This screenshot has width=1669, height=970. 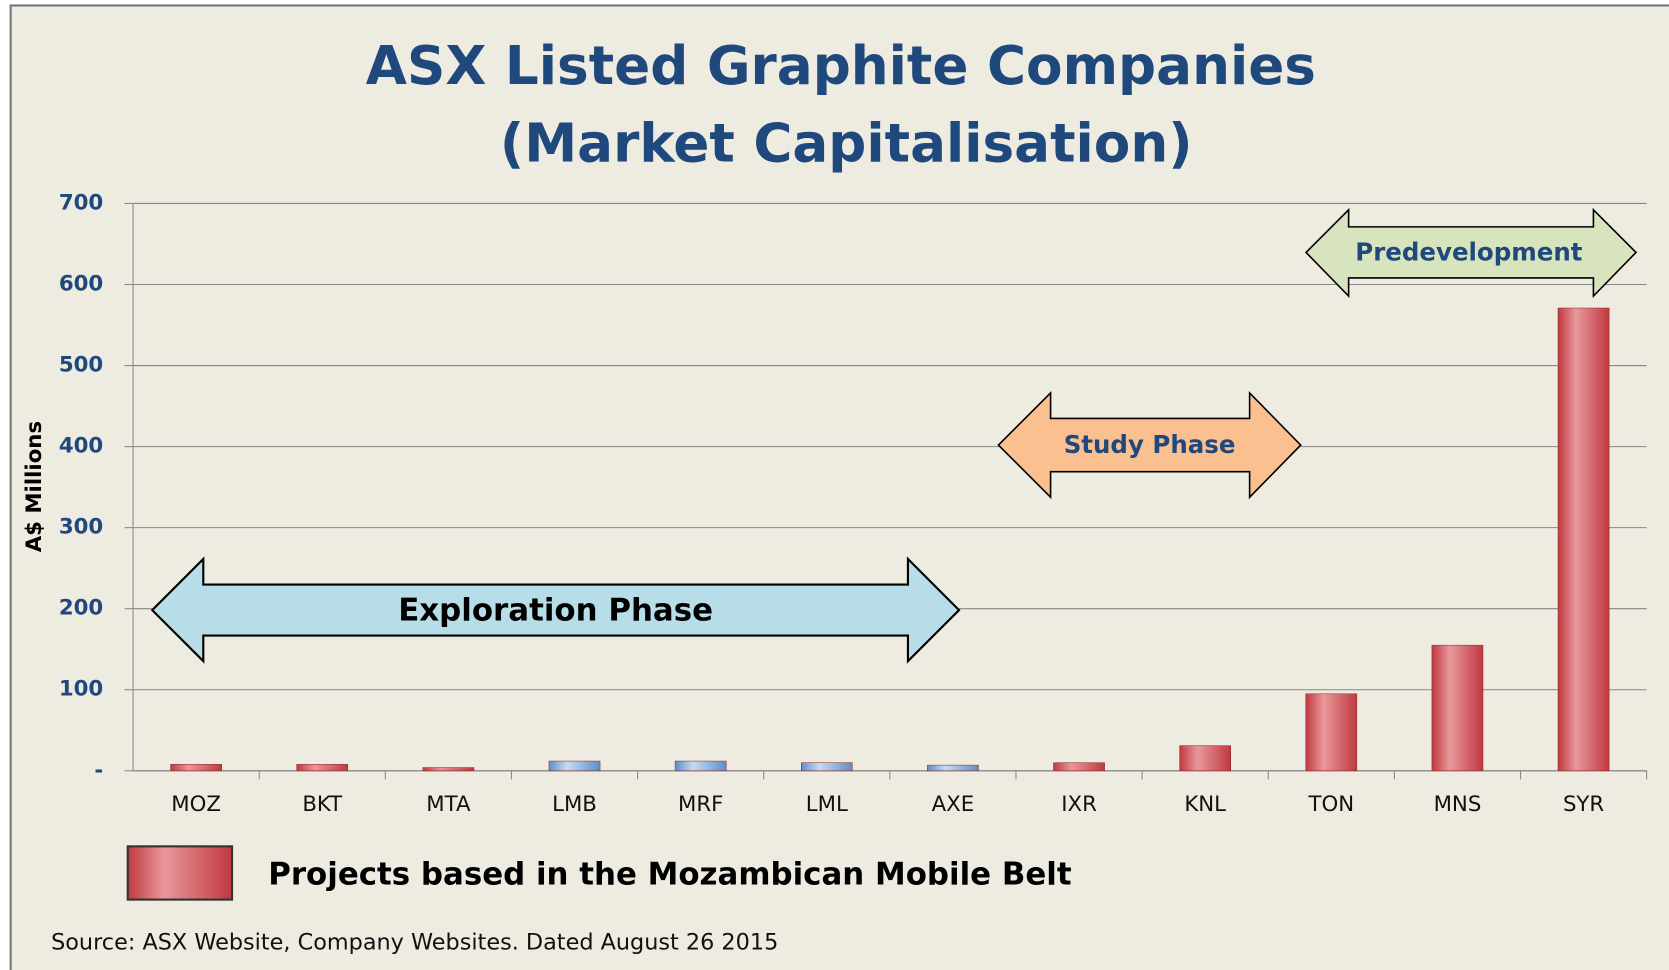 I want to click on annotation: Exploration Phase, so click(x=555, y=611).